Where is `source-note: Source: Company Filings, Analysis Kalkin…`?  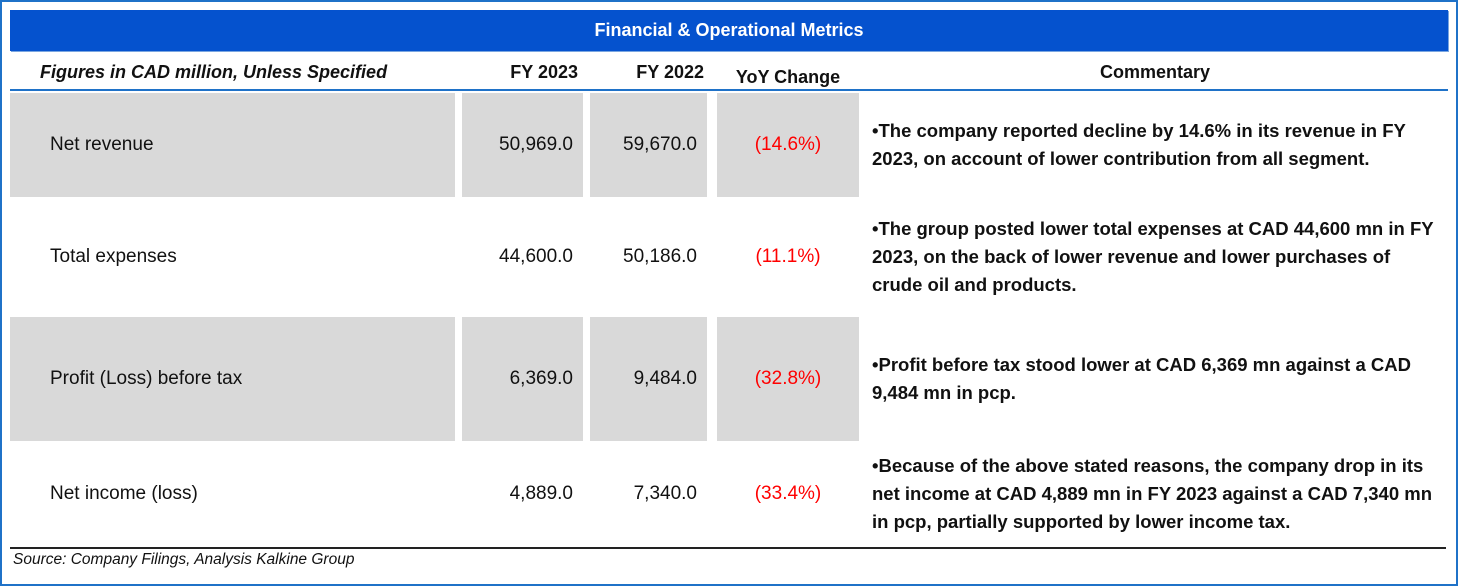 source-note: Source: Company Filings, Analysis Kalkin… is located at coordinates (184, 559).